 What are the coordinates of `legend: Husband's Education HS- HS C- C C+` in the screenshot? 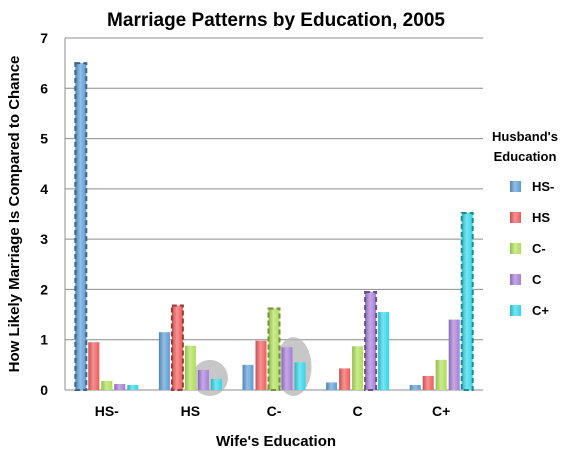 It's located at (525, 223).